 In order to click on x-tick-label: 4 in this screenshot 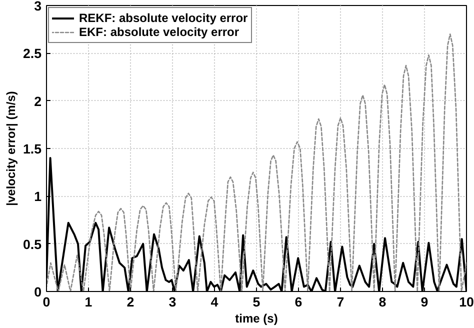, I will do `click(214, 302)`.